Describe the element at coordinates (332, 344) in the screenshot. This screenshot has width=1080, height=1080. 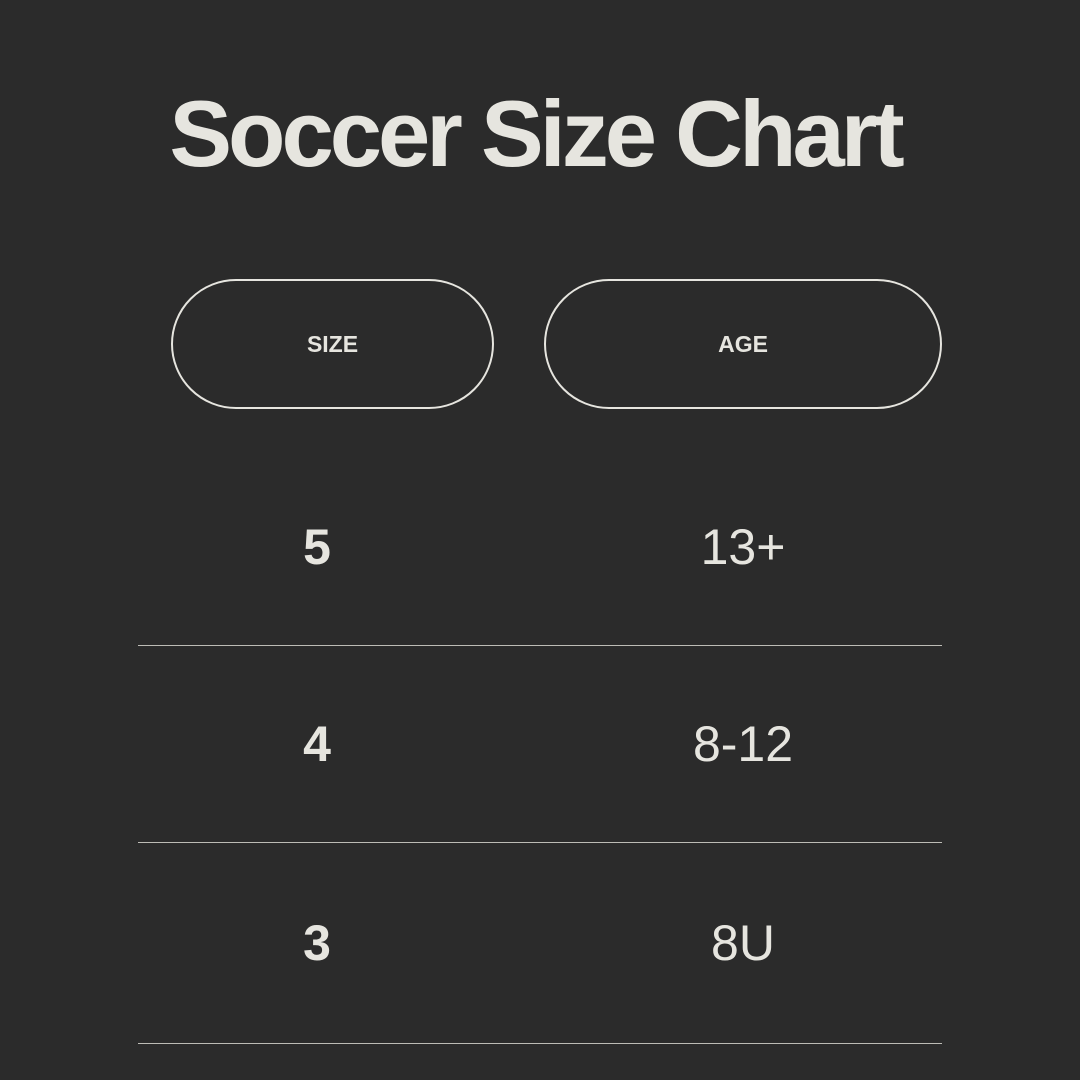
I see `size-header: SIZE` at that location.